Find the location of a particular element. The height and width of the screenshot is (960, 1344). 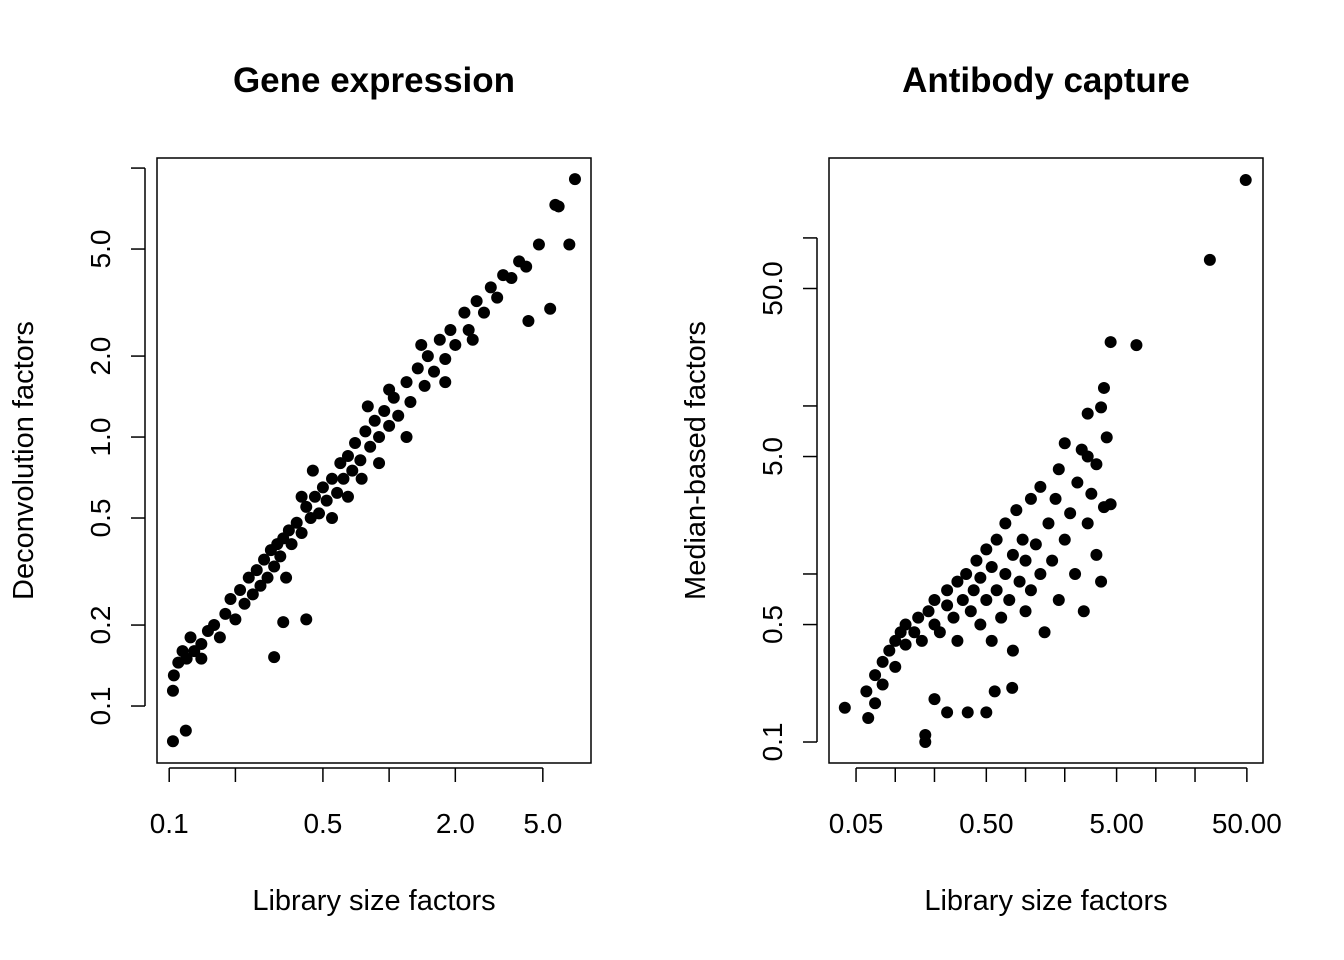

x-tick-label: 50.00 is located at coordinates (1247, 823).